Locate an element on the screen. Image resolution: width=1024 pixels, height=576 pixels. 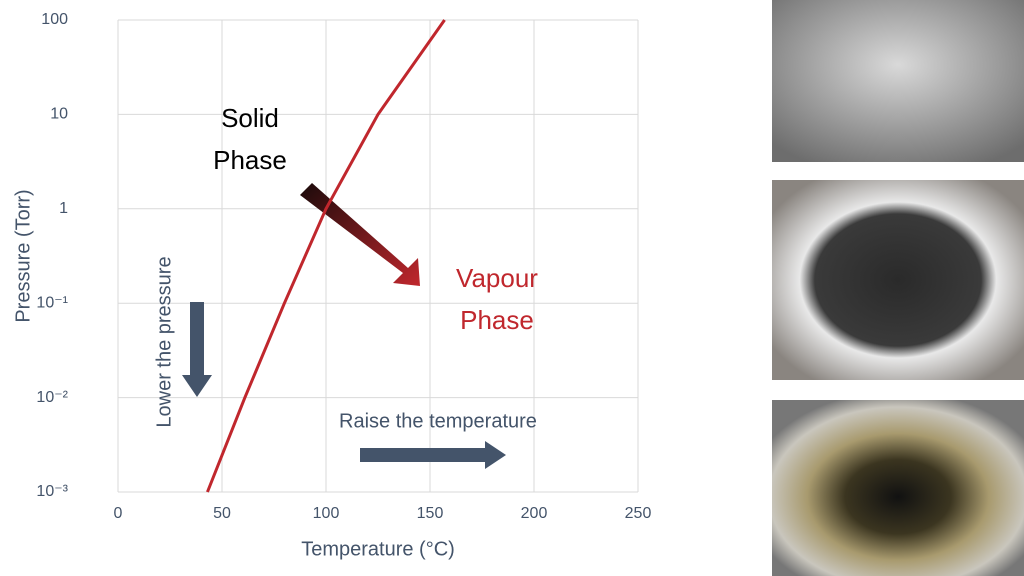
x-tick-label: 200 is located at coordinates (534, 513).